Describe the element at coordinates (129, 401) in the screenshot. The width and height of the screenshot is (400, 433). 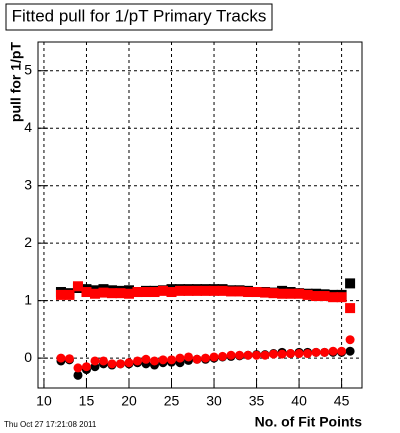
I see `x-tick-label: 20` at that location.